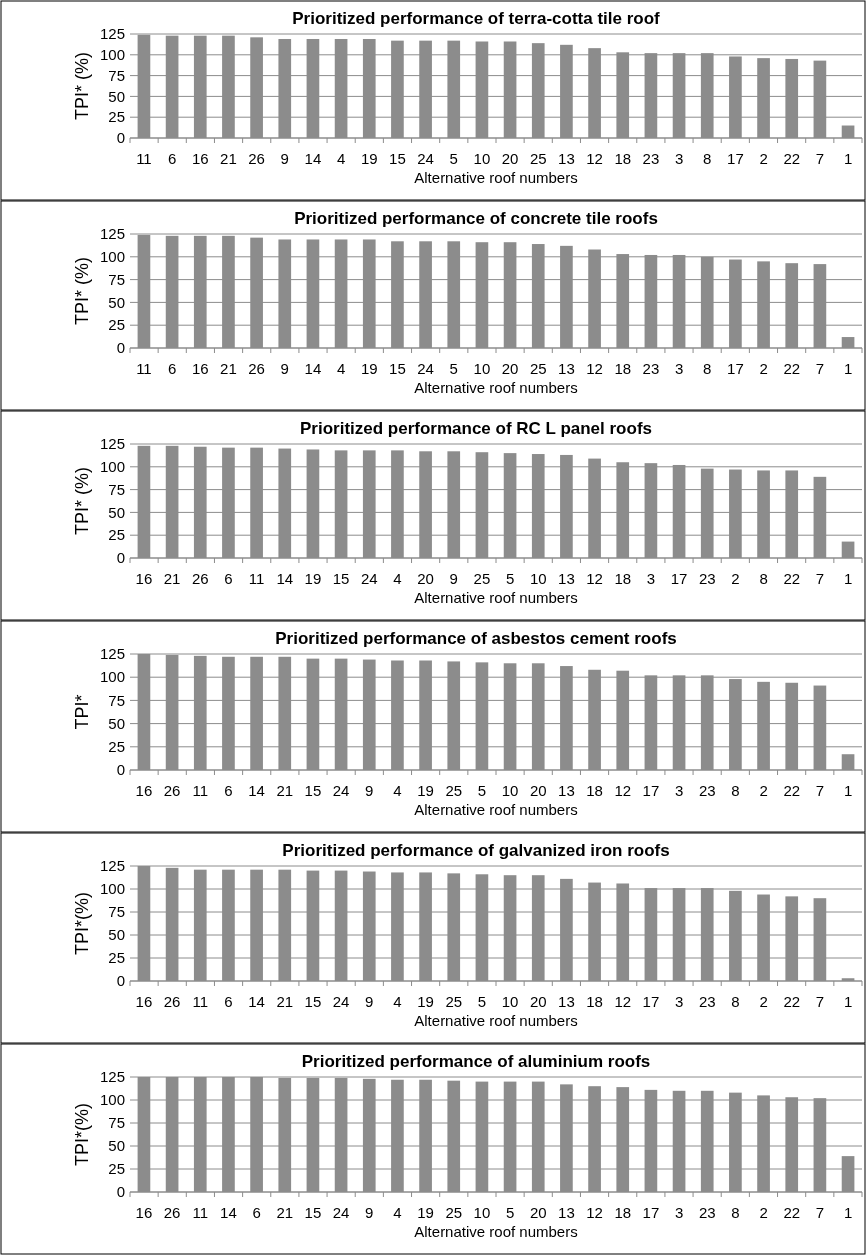  What do you see at coordinates (82, 1134) in the screenshot?
I see `y-axis-title: TPI*(%)` at bounding box center [82, 1134].